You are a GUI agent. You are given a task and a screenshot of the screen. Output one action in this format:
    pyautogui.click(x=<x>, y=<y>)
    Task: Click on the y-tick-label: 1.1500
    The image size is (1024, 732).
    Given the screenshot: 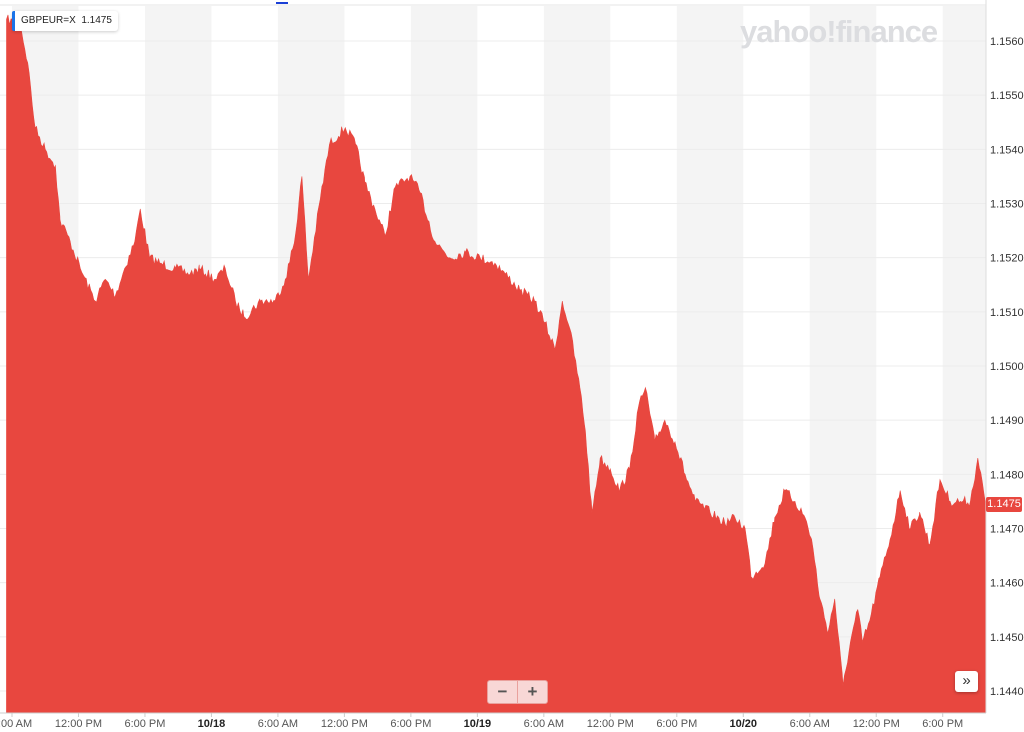 What is the action you would take?
    pyautogui.click(x=1007, y=367)
    